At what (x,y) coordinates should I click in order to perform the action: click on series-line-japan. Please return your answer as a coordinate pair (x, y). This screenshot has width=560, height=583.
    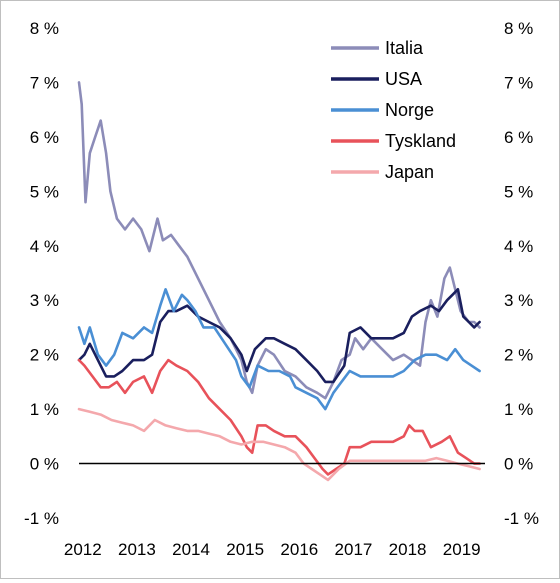
    Looking at the image, I should click on (279, 444).